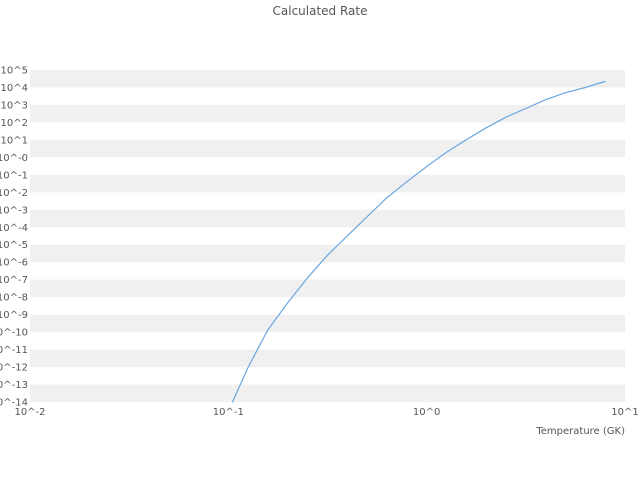 The height and width of the screenshot is (480, 640). I want to click on y-tick-label: 10^-12, so click(14, 368).